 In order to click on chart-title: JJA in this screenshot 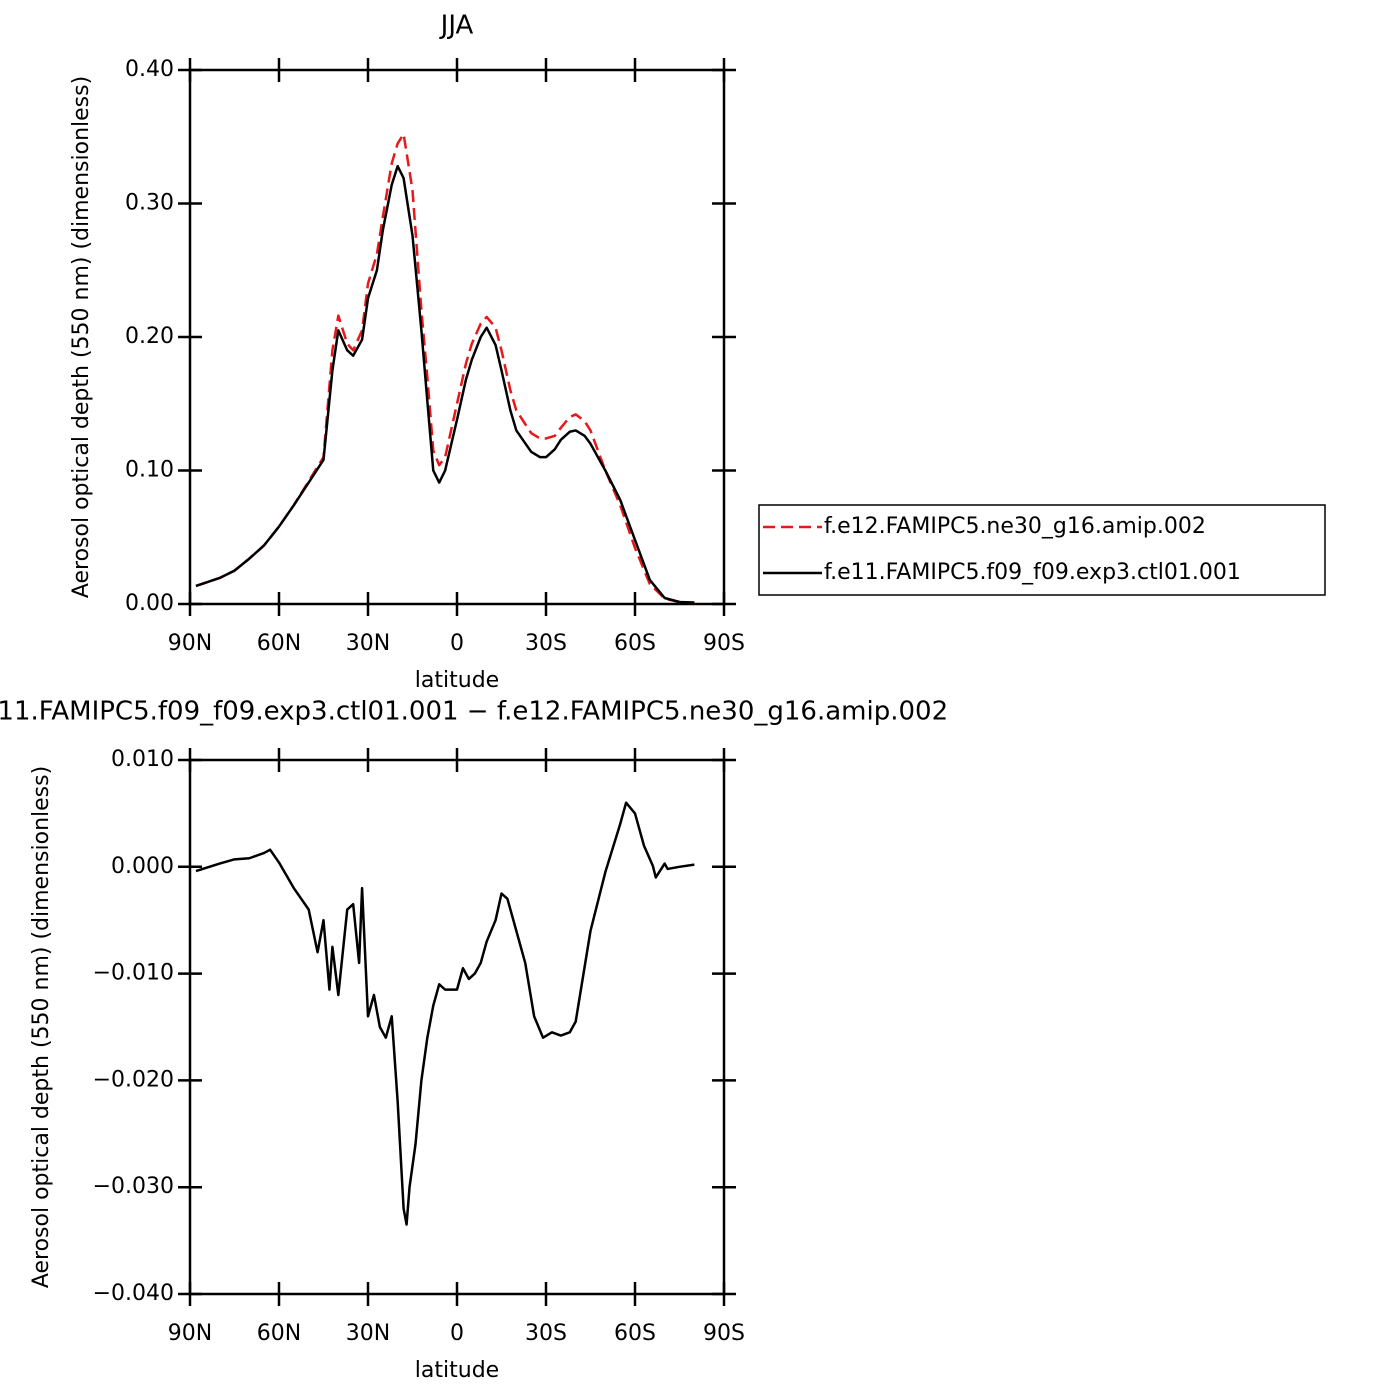, I will do `click(456, 26)`.